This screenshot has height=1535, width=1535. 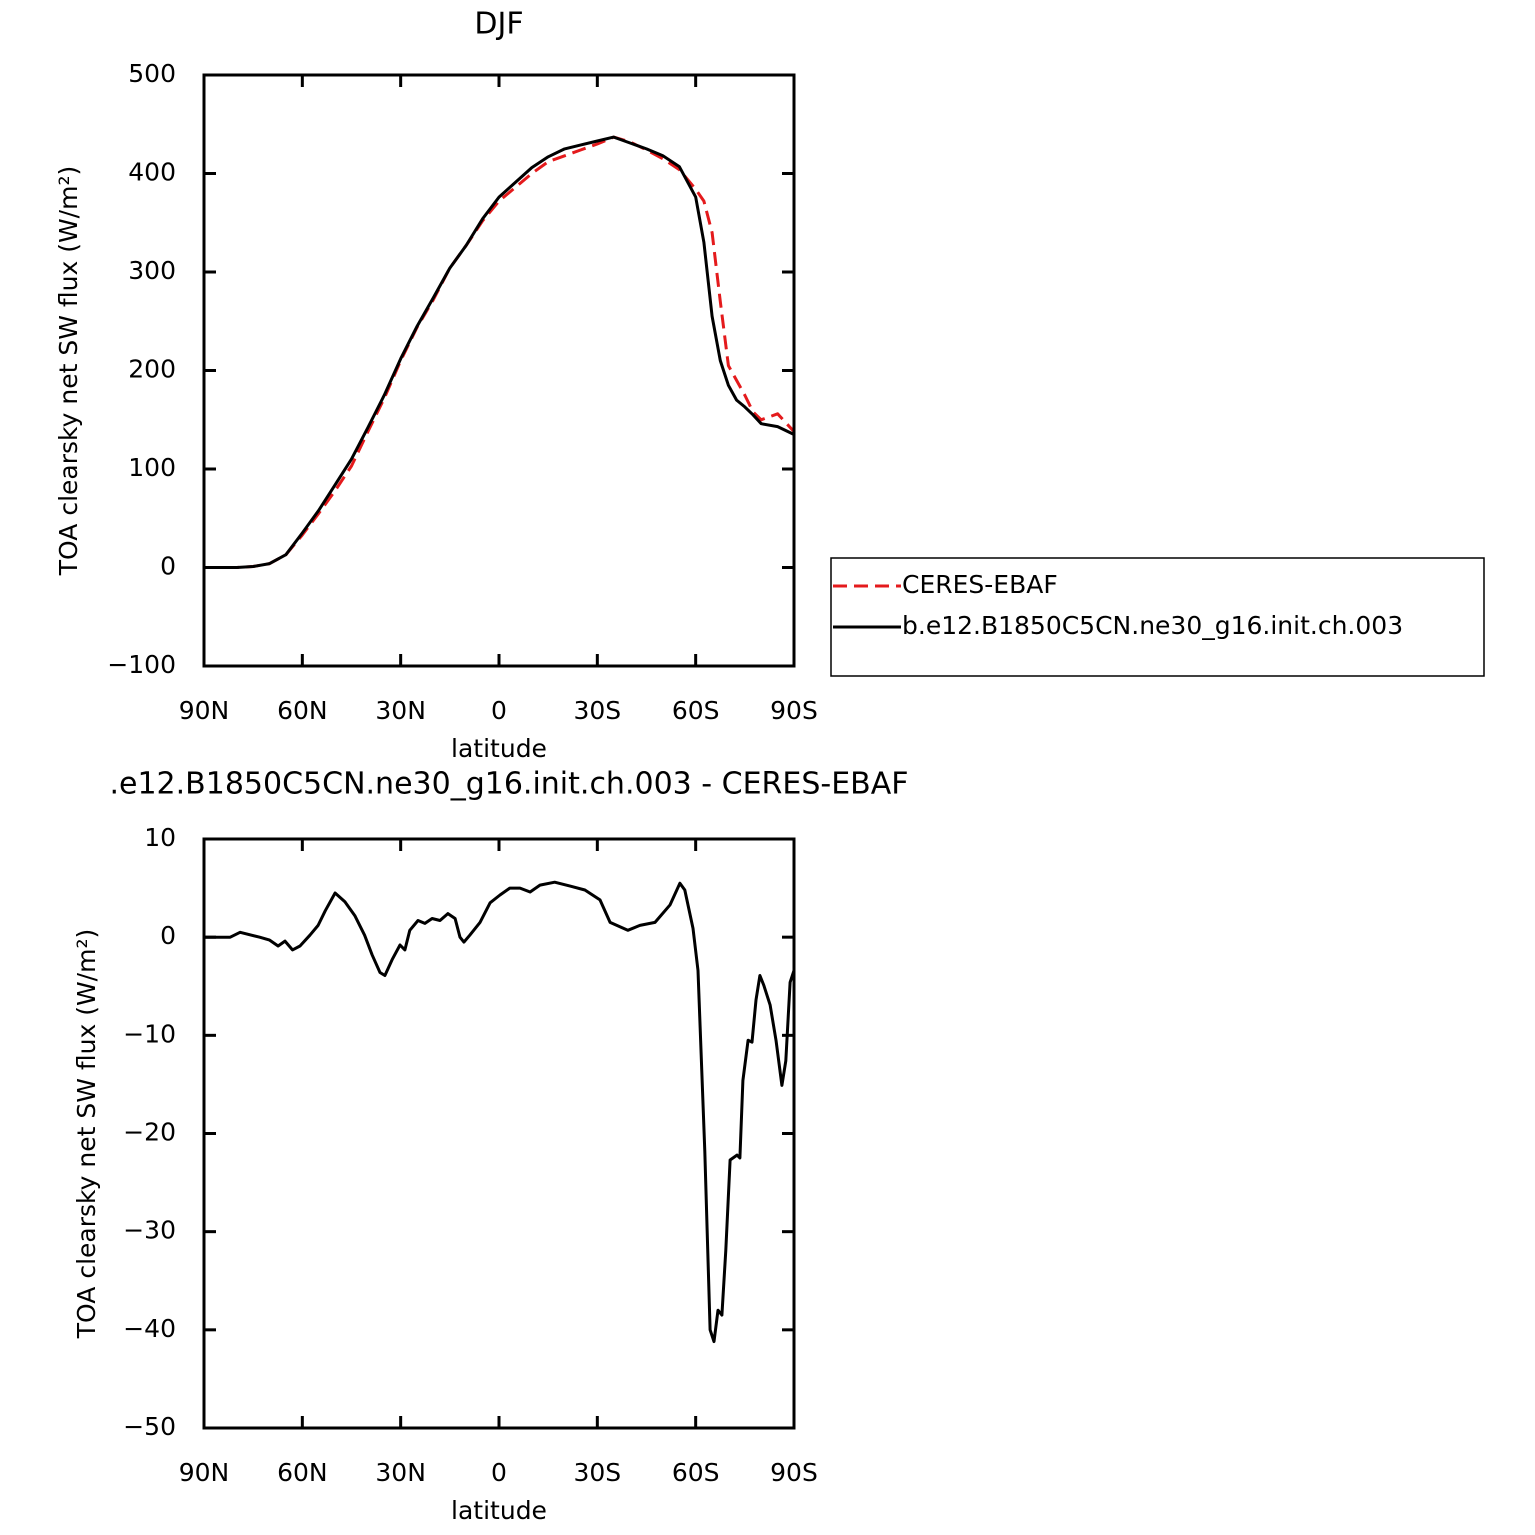 I want to click on y-tick-label: 400, so click(x=152, y=172).